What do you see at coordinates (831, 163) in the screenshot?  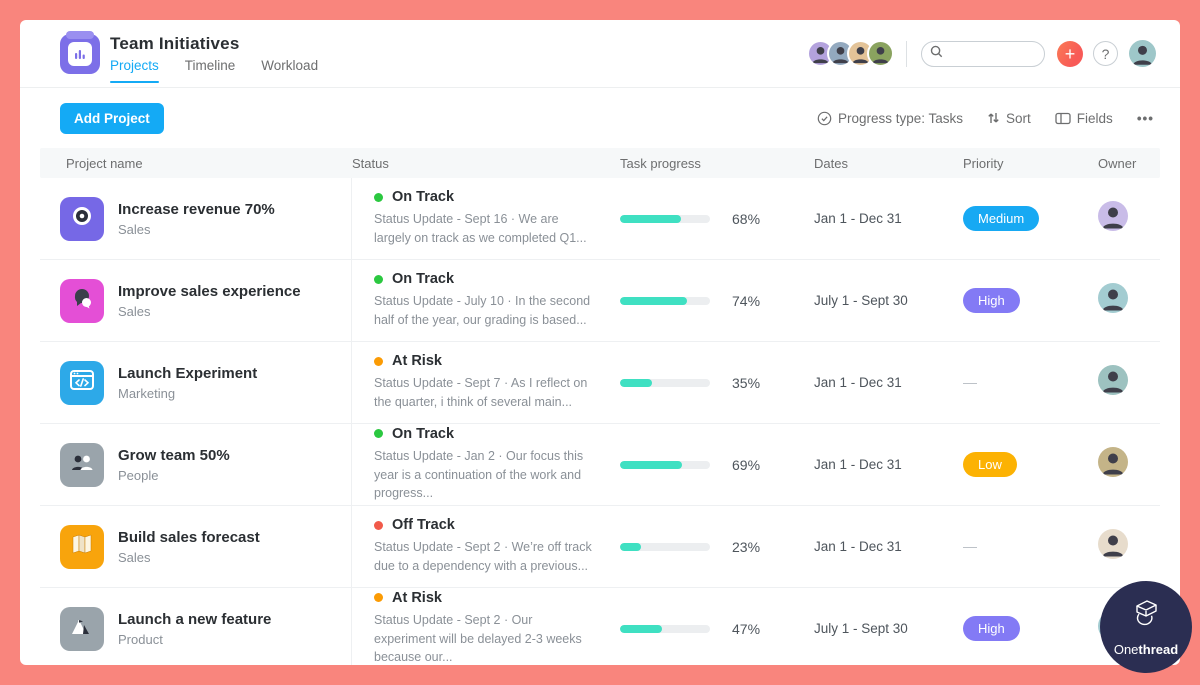 I see `column-header-dates: Dates` at bounding box center [831, 163].